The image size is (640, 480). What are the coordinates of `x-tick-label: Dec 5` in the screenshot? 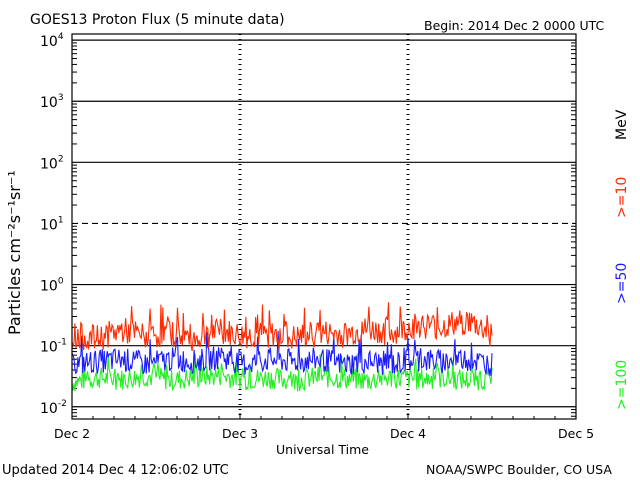 It's located at (576, 433).